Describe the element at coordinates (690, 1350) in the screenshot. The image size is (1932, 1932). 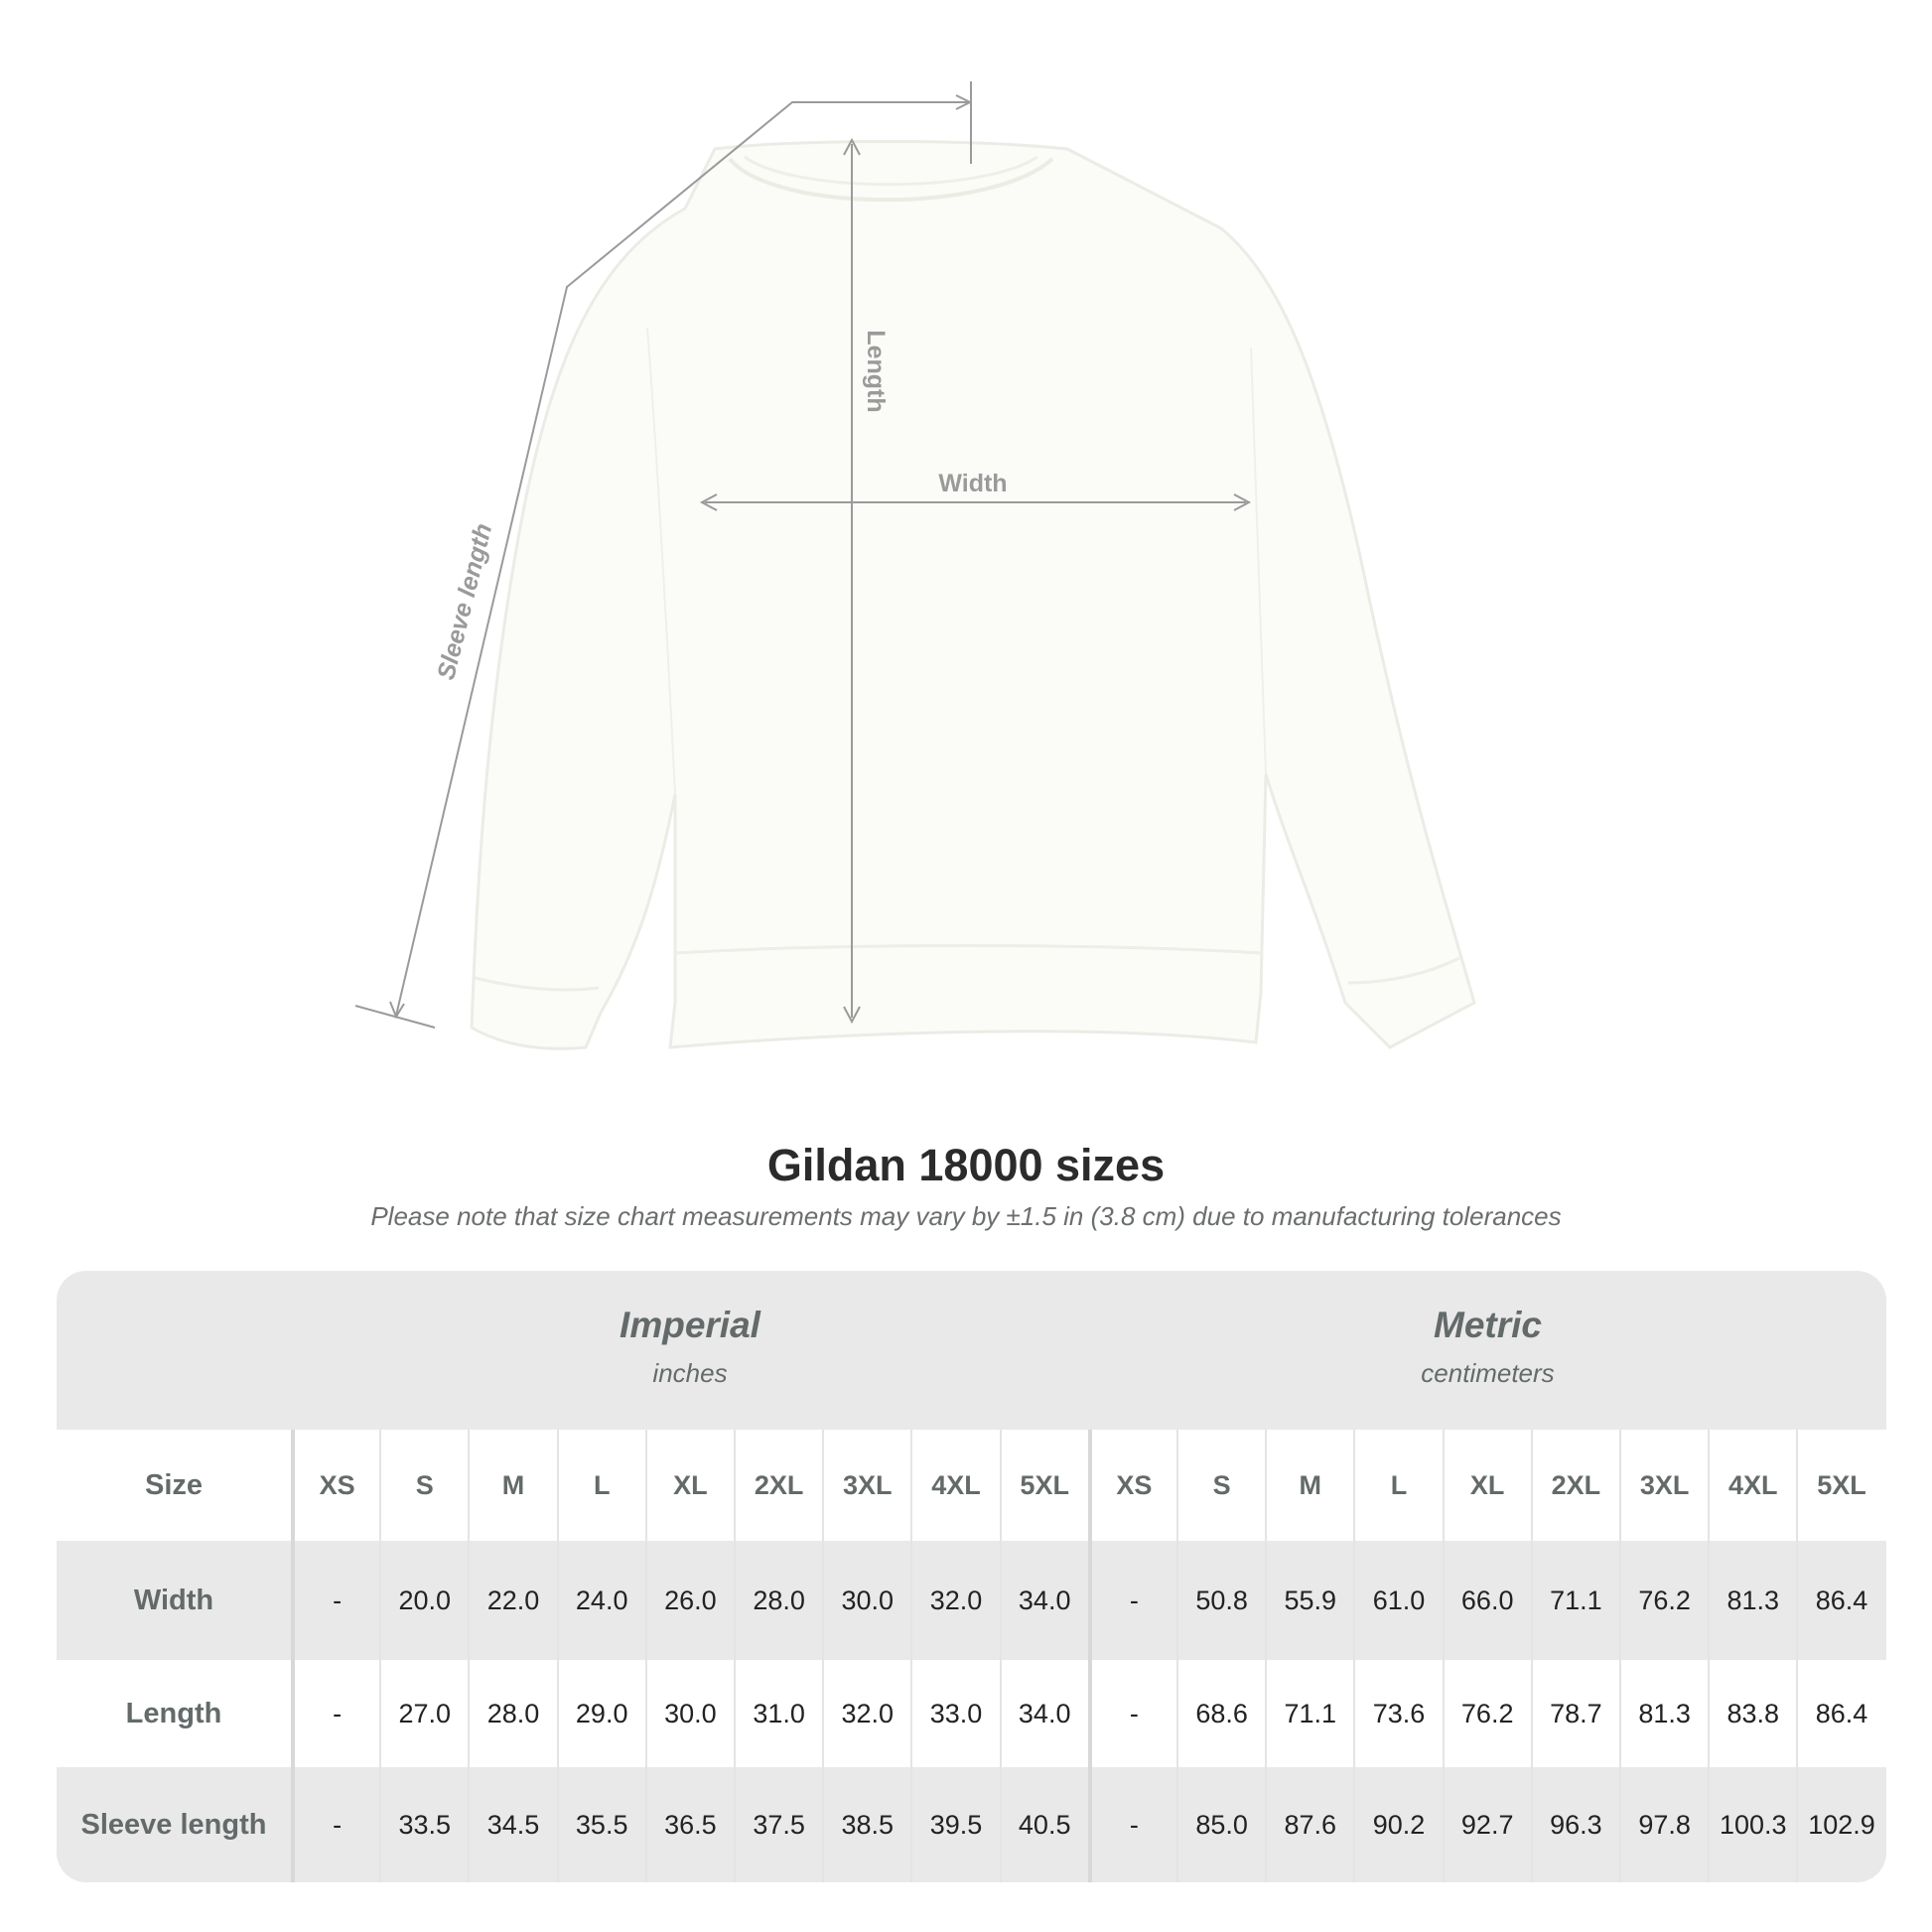
I see `imperial-header: Imperial inches` at that location.